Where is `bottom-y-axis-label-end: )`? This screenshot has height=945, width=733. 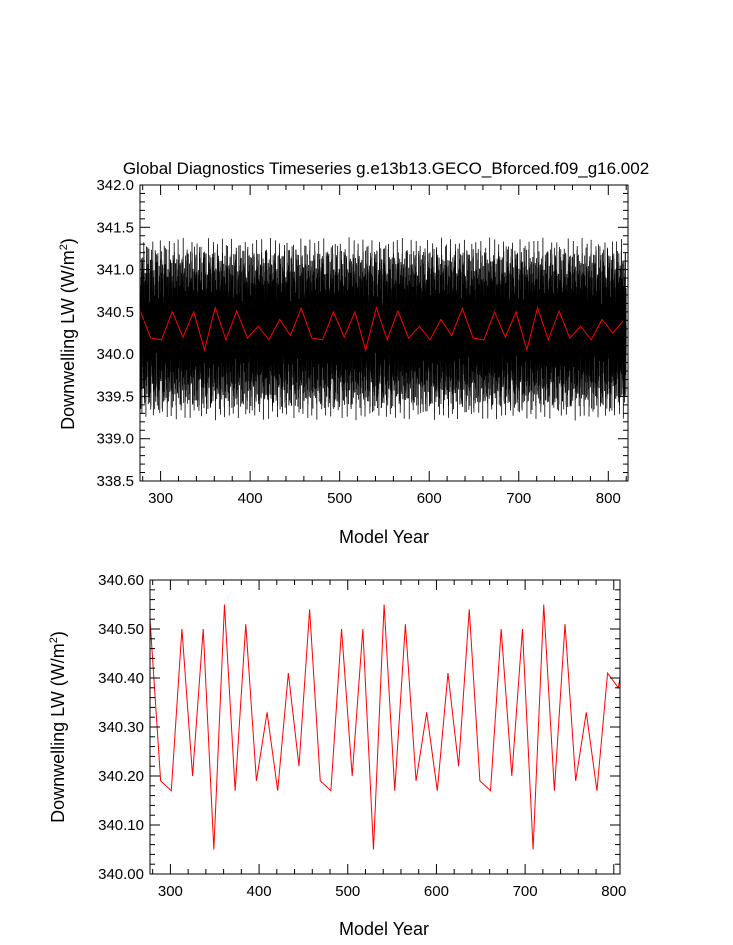 bottom-y-axis-label-end: ) is located at coordinates (58, 634).